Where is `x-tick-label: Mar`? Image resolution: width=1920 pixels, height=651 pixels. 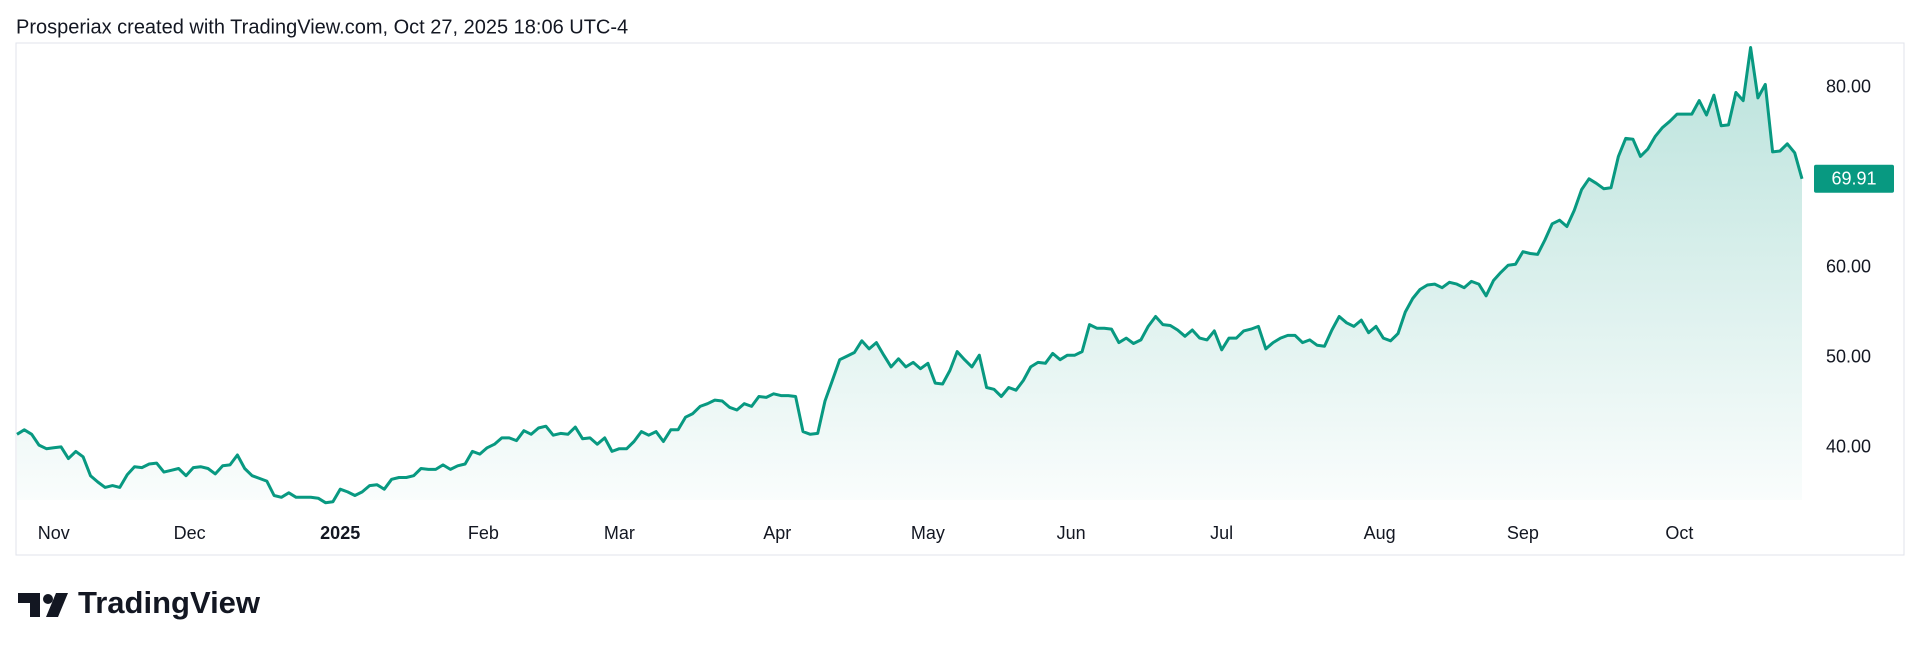 x-tick-label: Mar is located at coordinates (619, 533).